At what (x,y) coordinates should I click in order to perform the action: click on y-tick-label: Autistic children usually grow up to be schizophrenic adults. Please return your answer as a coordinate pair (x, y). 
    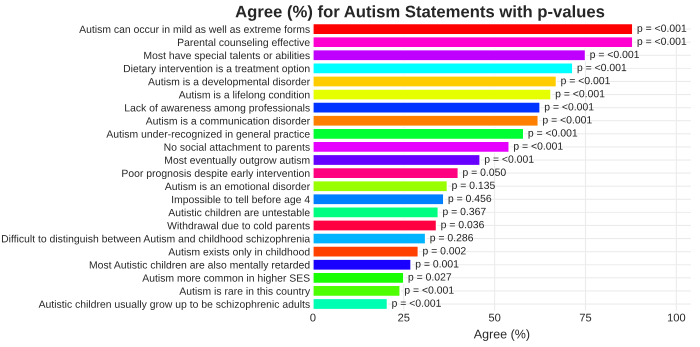
    Looking at the image, I should click on (174, 305).